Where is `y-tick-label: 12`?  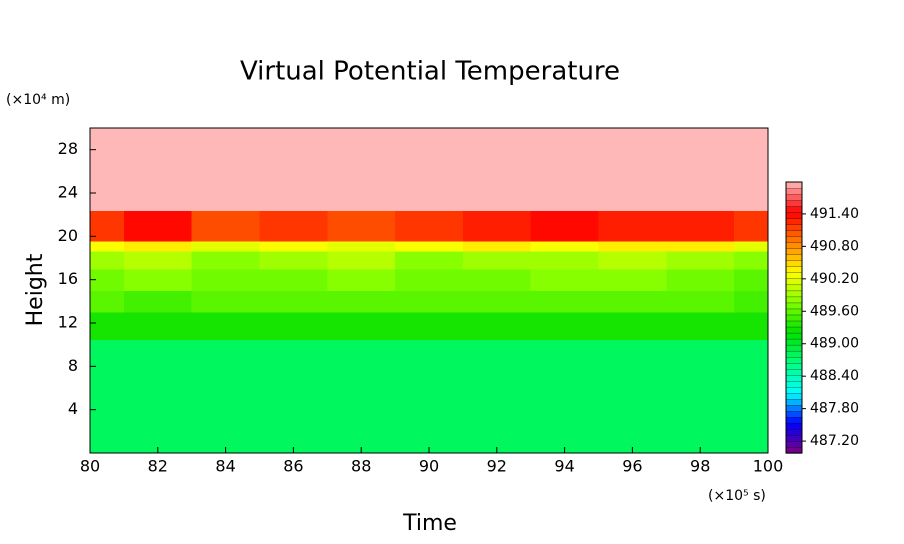
y-tick-label: 12 is located at coordinates (68, 322).